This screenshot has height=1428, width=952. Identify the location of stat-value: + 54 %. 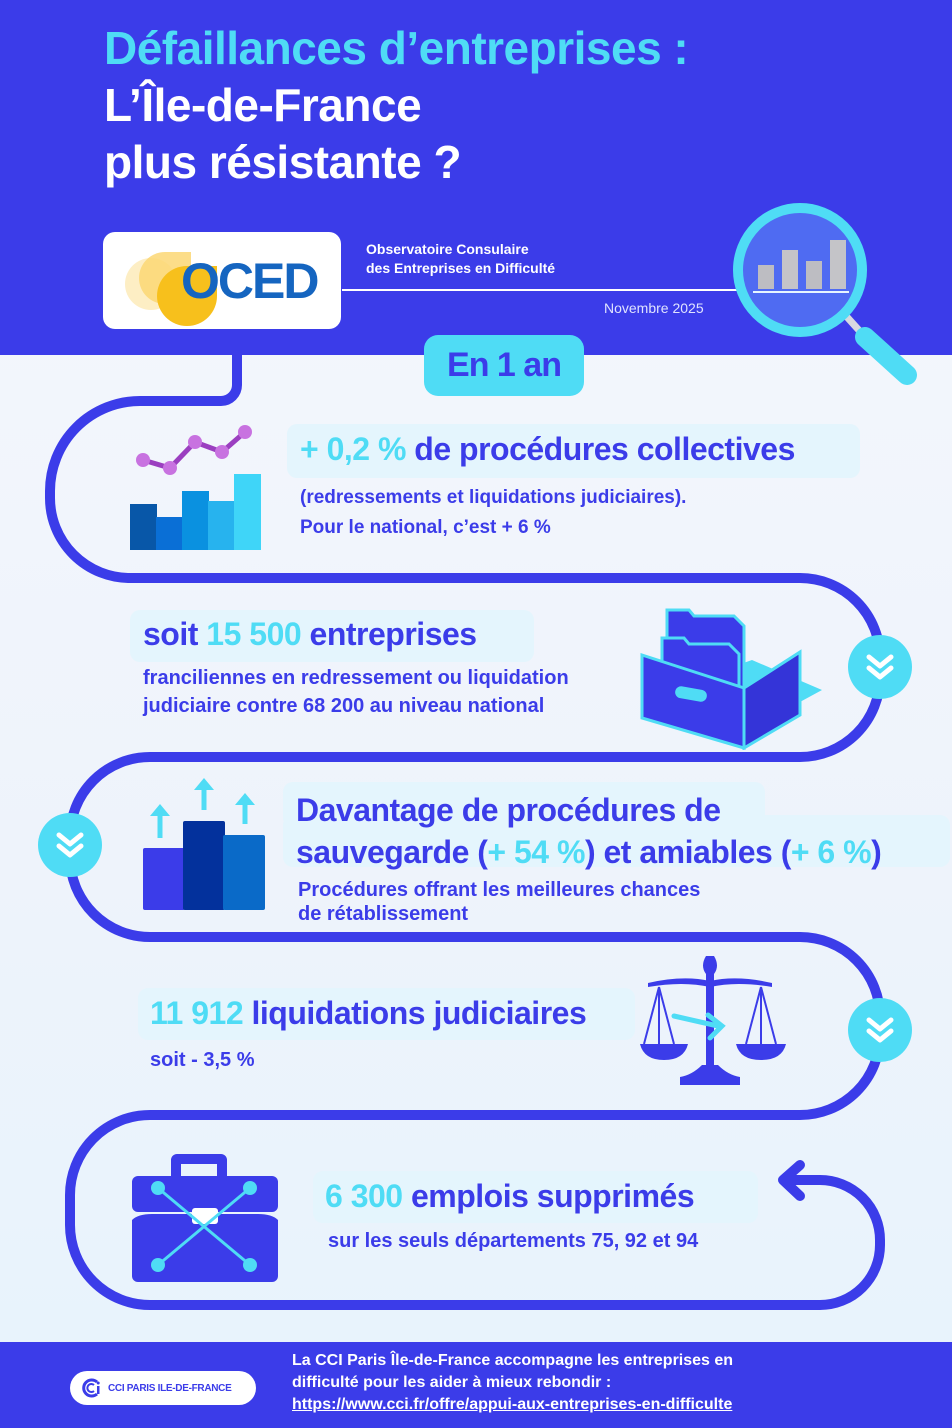
(536, 852).